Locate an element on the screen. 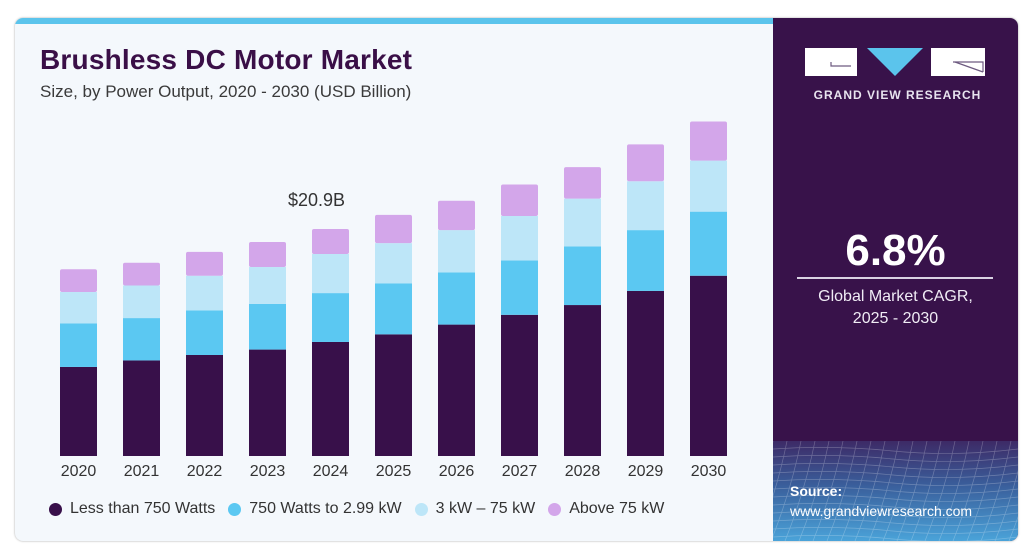 Image resolution: width=1032 pixels, height=549 pixels. bar-group-2024 is located at coordinates (330, 342).